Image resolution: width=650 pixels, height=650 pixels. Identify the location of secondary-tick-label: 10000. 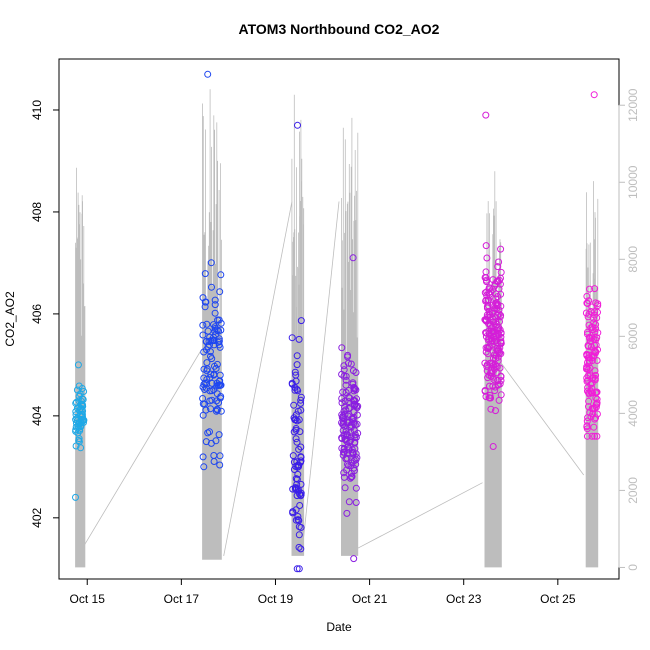
(633, 182).